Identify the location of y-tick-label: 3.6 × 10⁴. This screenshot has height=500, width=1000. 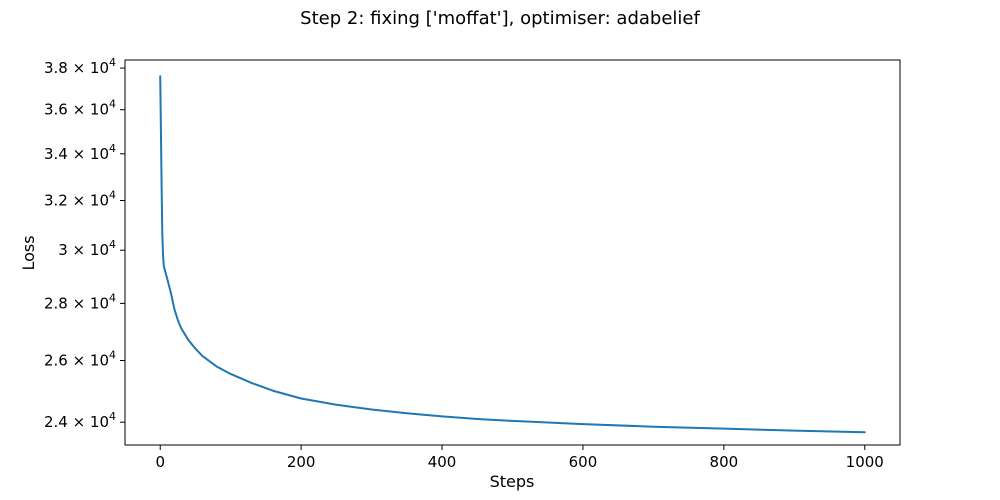
(80, 108).